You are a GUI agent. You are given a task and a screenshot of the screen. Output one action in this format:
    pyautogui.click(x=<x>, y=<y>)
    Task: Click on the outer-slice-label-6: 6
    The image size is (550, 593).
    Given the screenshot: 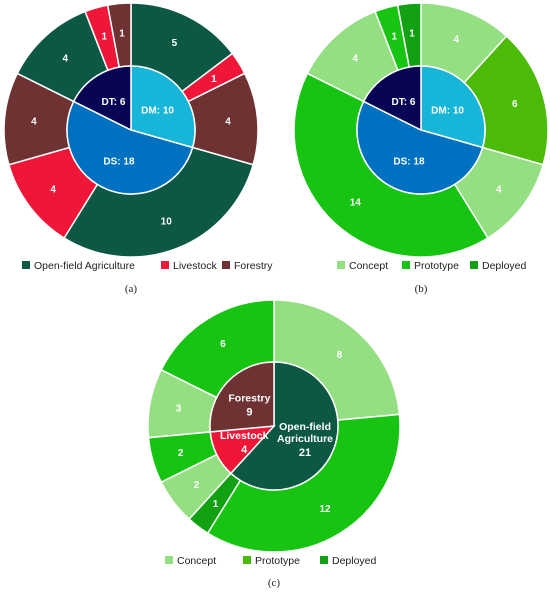 What is the action you would take?
    pyautogui.click(x=223, y=344)
    